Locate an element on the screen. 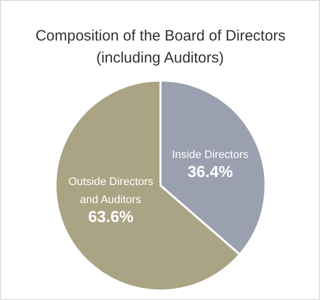 Image resolution: width=320 pixels, height=300 pixels. slice-label: Outside Directors and Auditors is located at coordinates (111, 191).